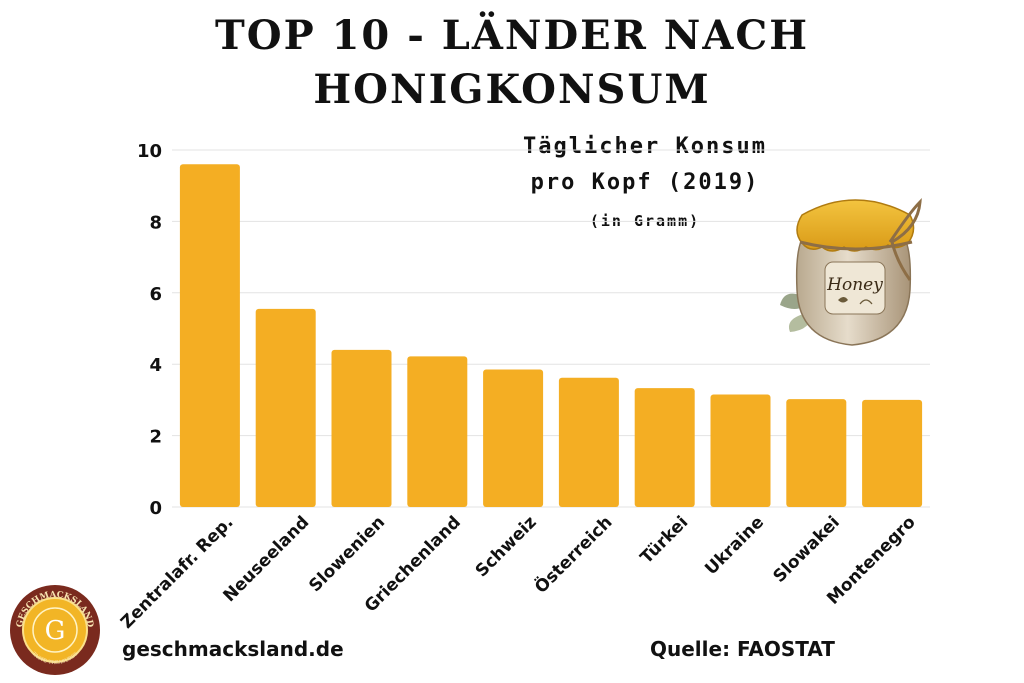 The width and height of the screenshot is (1024, 683). Describe the element at coordinates (506, 546) in the screenshot. I see `x-tick-label: Schweiz` at that location.